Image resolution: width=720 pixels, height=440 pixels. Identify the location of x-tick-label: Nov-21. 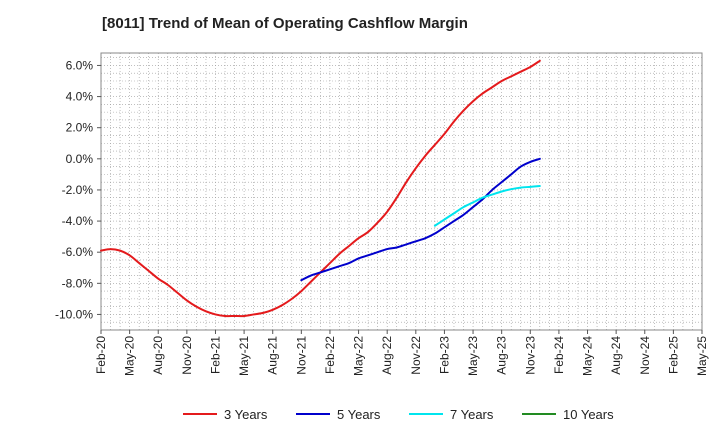
(301, 355).